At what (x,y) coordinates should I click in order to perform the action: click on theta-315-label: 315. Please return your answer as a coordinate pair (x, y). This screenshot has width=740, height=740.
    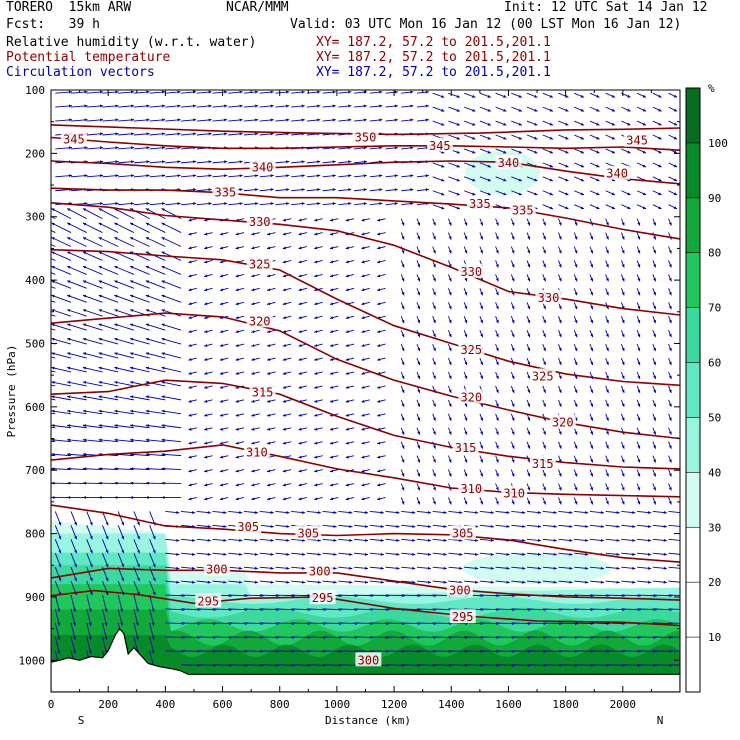
    Looking at the image, I should click on (263, 392).